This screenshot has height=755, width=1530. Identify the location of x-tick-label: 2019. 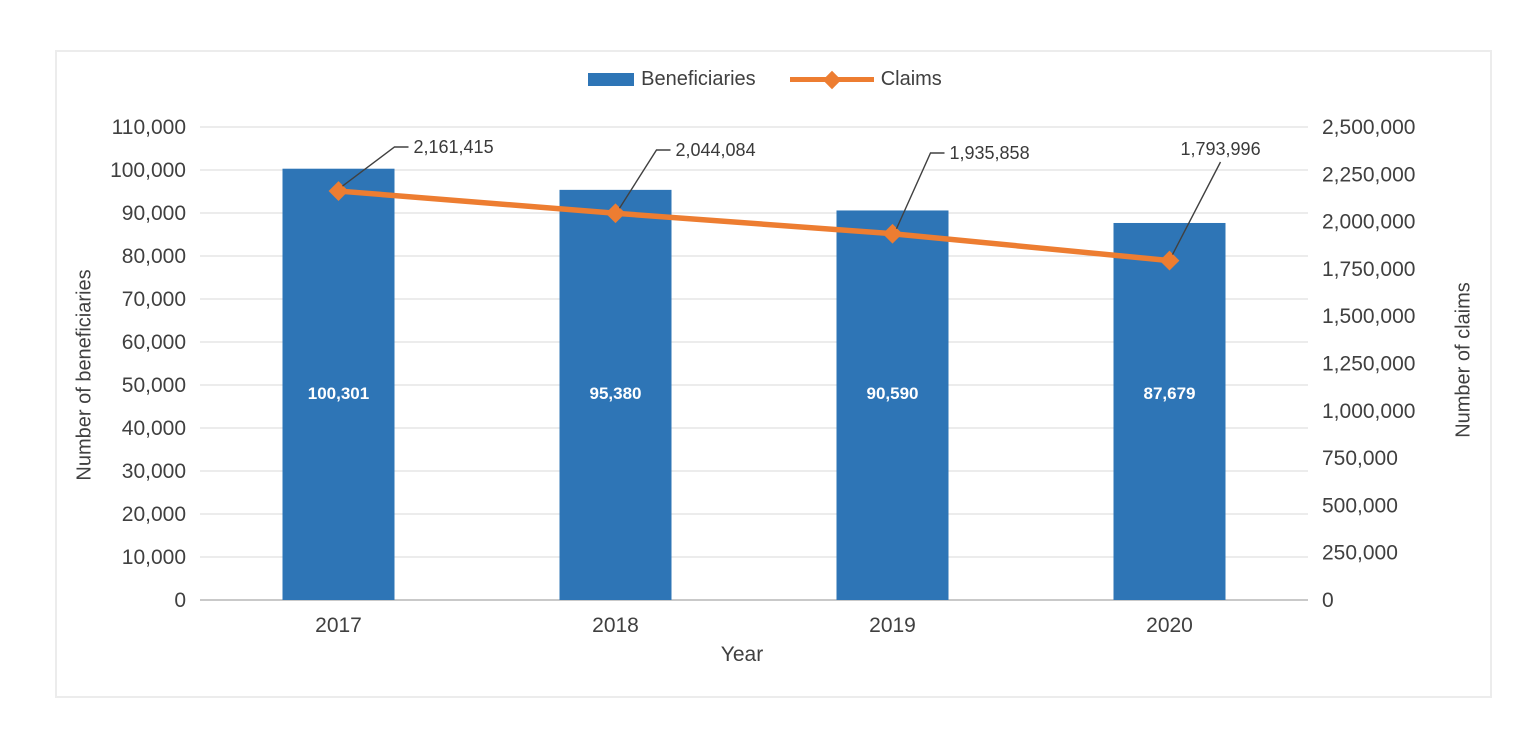
(892, 625).